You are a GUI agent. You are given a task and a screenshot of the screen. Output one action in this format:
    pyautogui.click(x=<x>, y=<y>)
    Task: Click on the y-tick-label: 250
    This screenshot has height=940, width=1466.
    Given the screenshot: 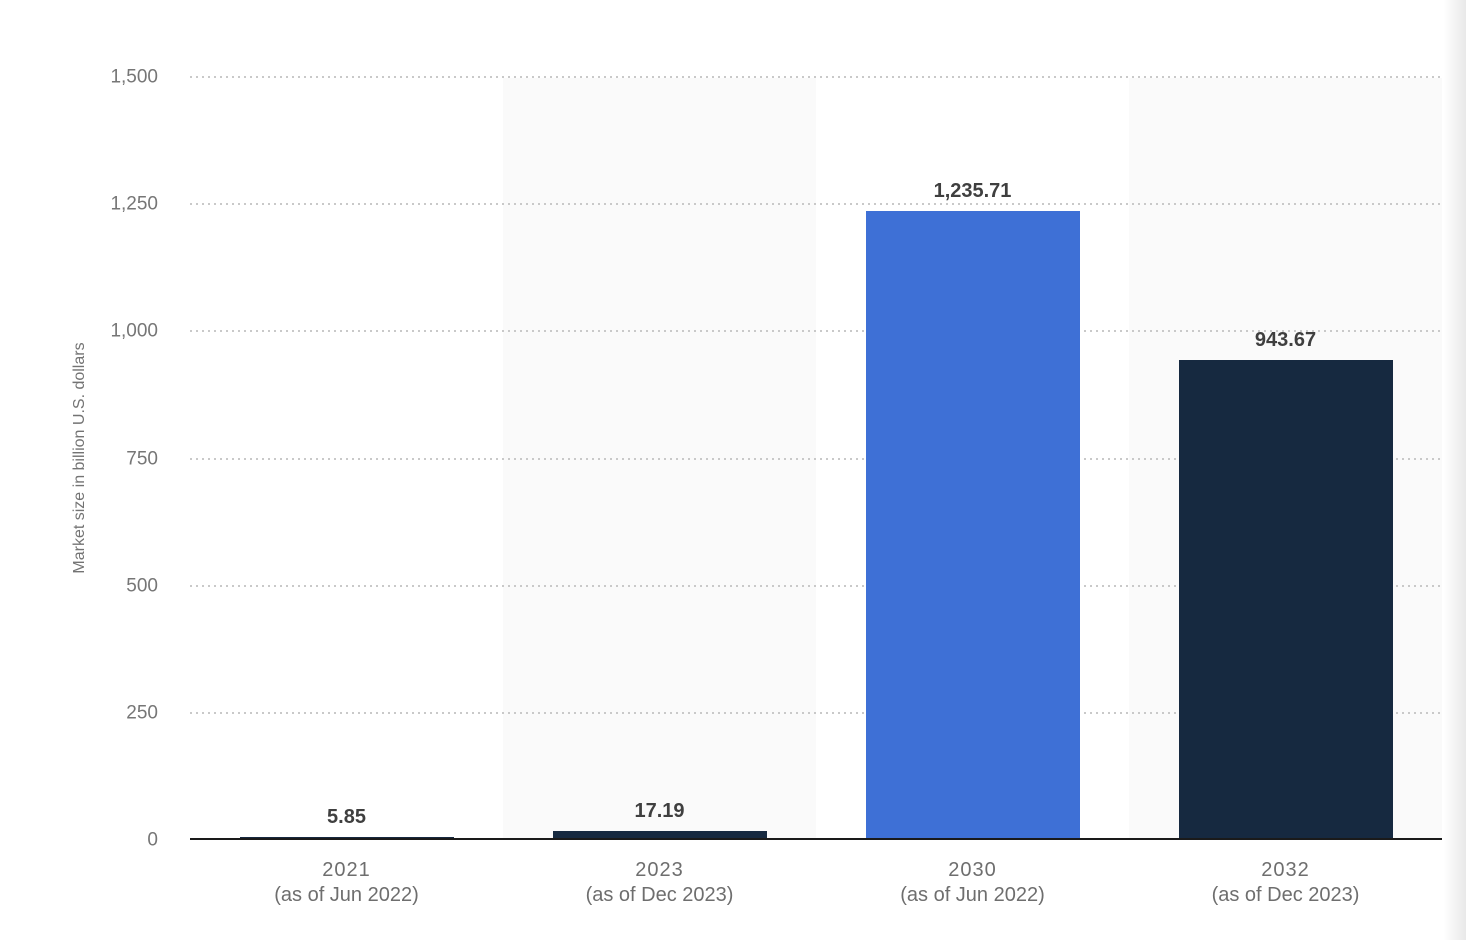 What is the action you would take?
    pyautogui.click(x=142, y=713)
    